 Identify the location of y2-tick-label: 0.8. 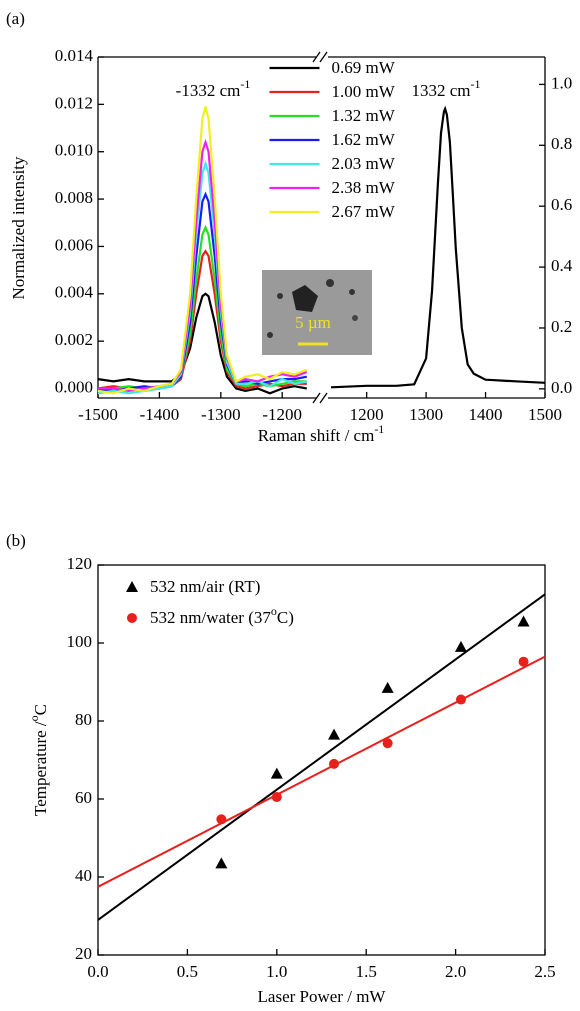
(561, 143).